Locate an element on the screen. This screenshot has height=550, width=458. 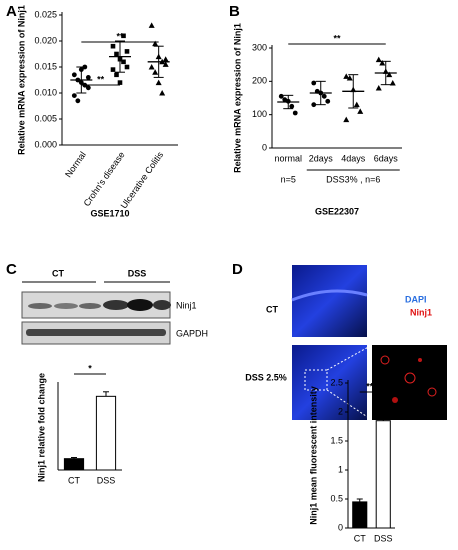
x-tick-label: normal is located at coordinates (288, 158).